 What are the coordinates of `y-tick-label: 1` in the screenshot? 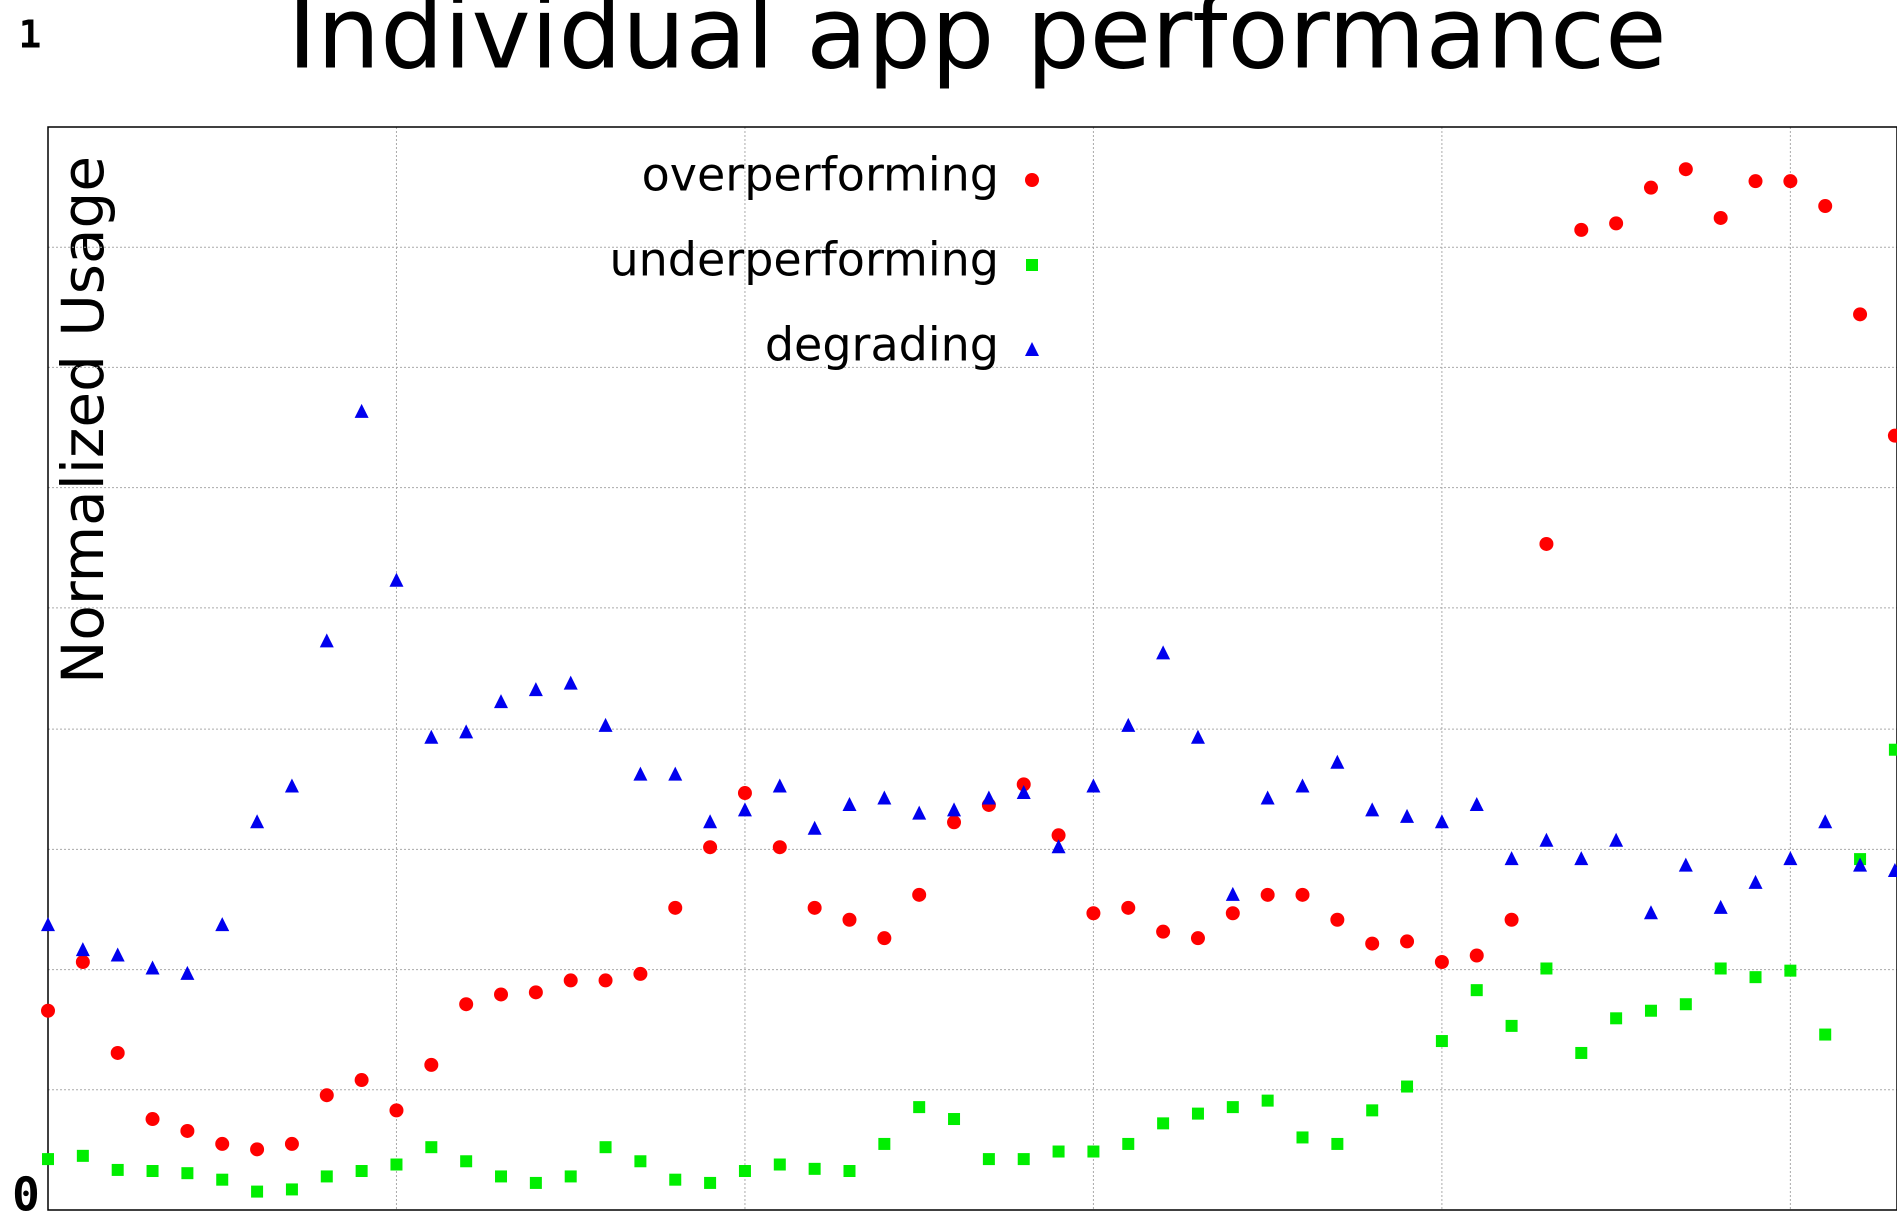 It's located at (30, 35).